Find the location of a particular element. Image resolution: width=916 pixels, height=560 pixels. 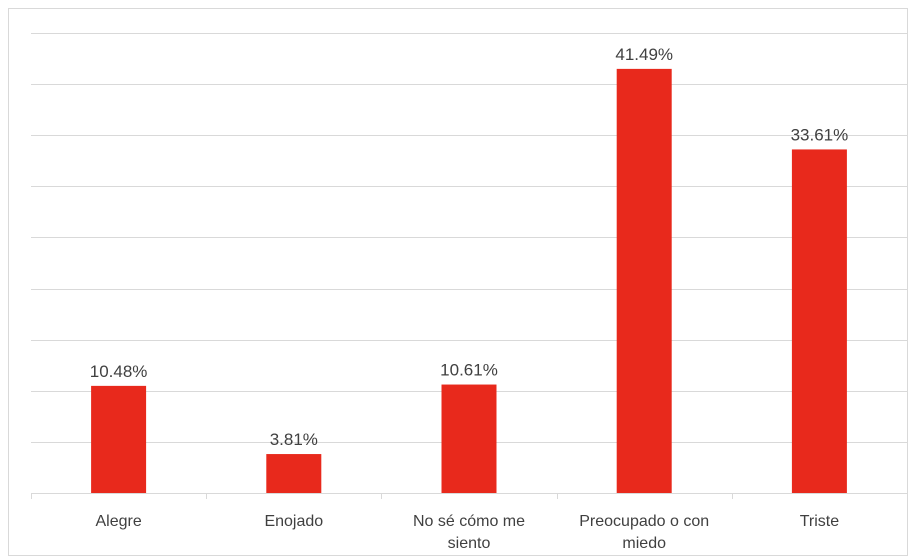

data-label: 33.61% is located at coordinates (820, 134).